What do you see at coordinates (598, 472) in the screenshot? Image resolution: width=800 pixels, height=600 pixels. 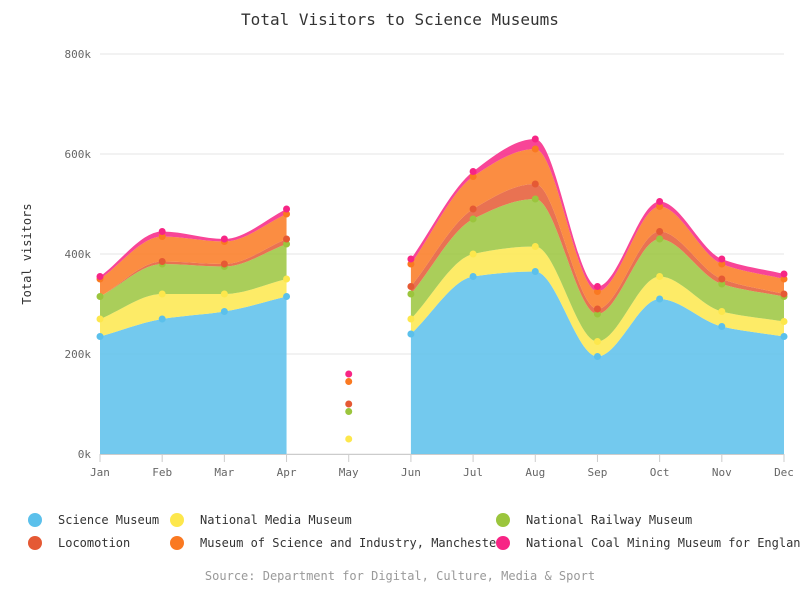 I see `x-tick-label: Sep` at bounding box center [598, 472].